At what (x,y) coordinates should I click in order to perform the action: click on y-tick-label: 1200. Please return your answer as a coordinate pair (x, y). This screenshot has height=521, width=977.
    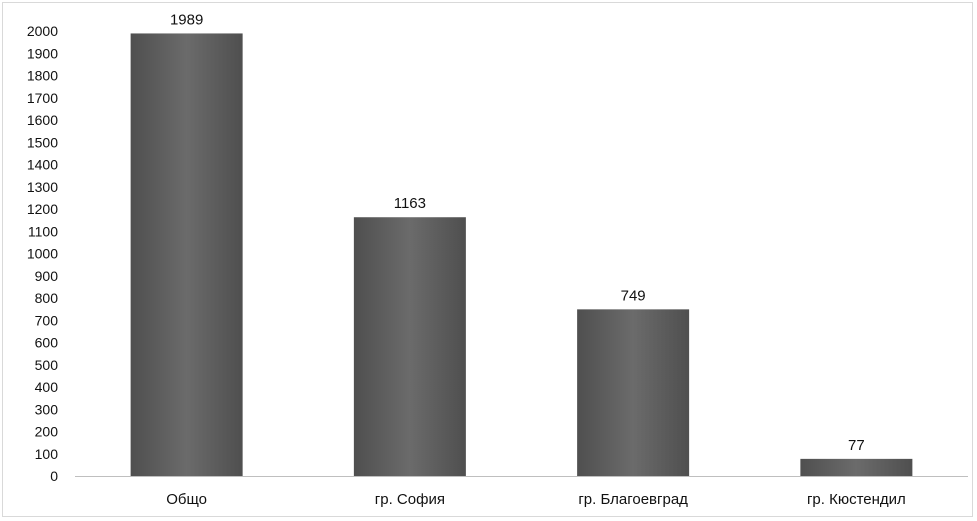
    Looking at the image, I should click on (42, 209).